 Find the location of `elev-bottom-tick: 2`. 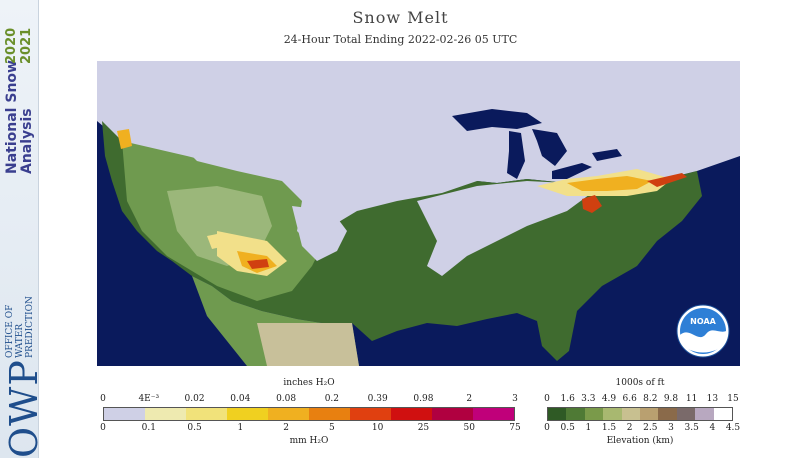

elev-bottom-tick: 2 is located at coordinates (629, 428).